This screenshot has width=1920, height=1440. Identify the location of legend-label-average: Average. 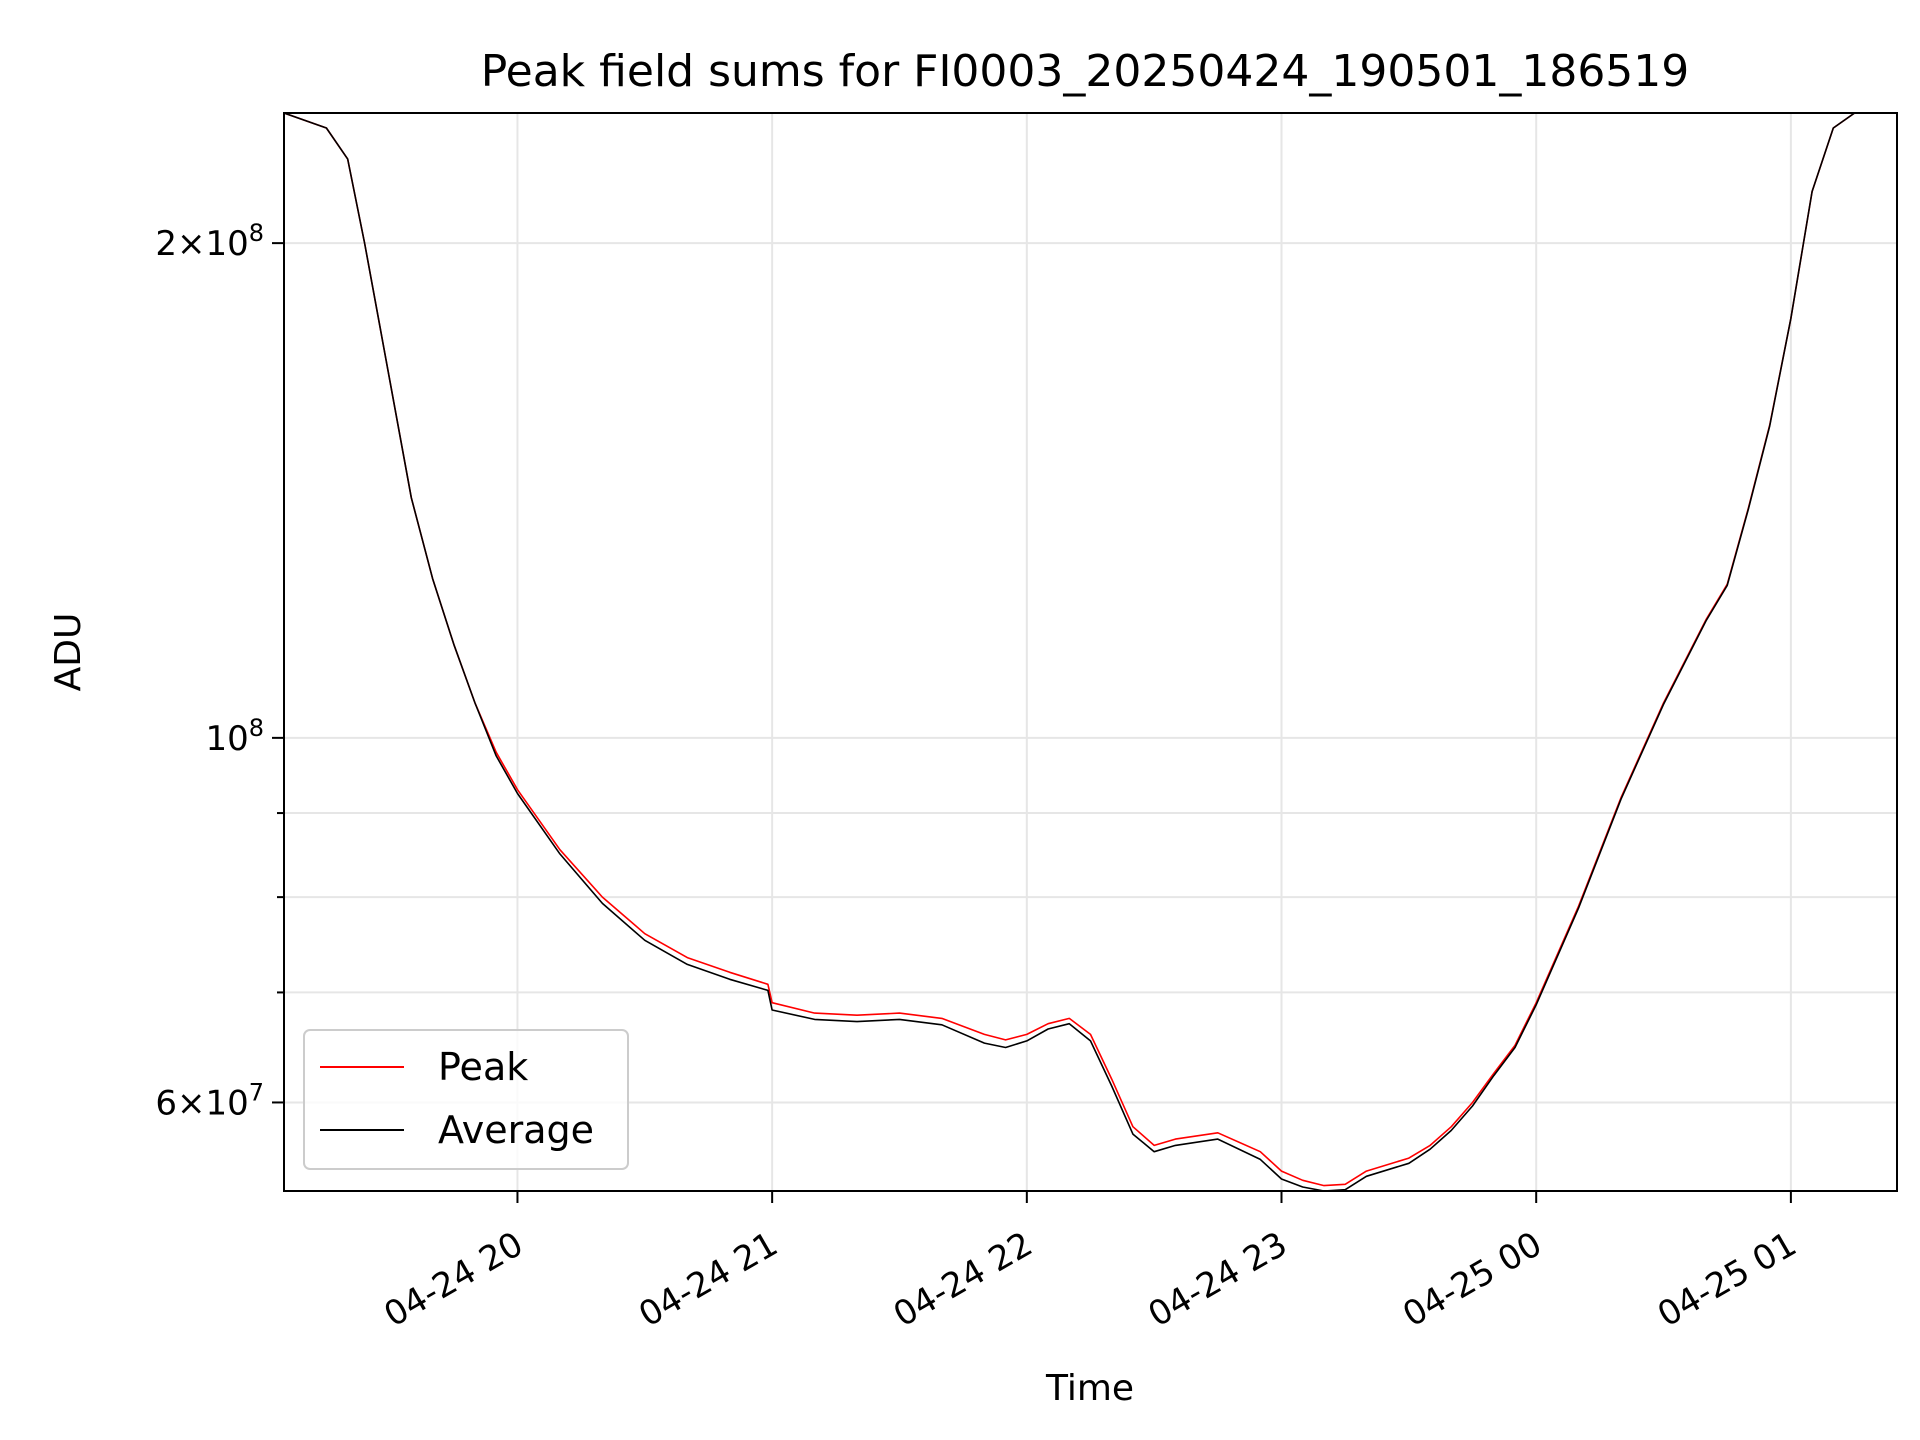
(516, 1130).